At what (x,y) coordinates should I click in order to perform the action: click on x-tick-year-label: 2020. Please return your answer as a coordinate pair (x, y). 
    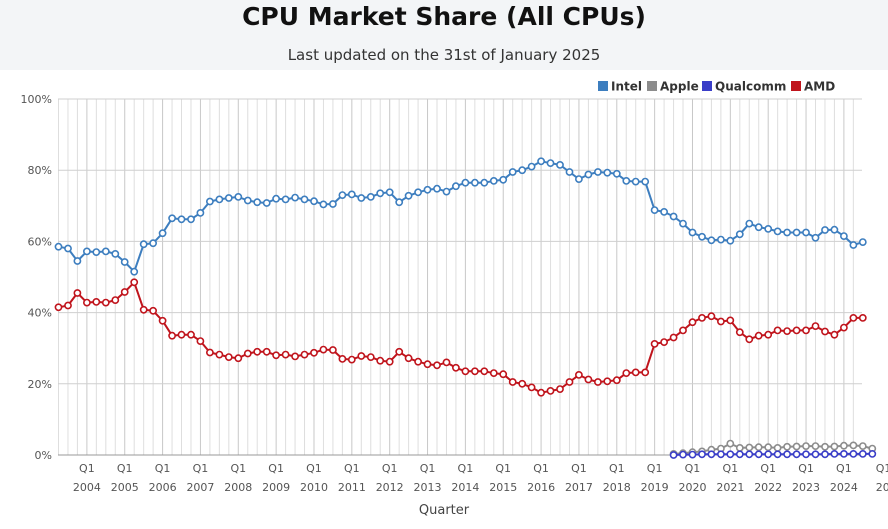
    Looking at the image, I should click on (692, 487).